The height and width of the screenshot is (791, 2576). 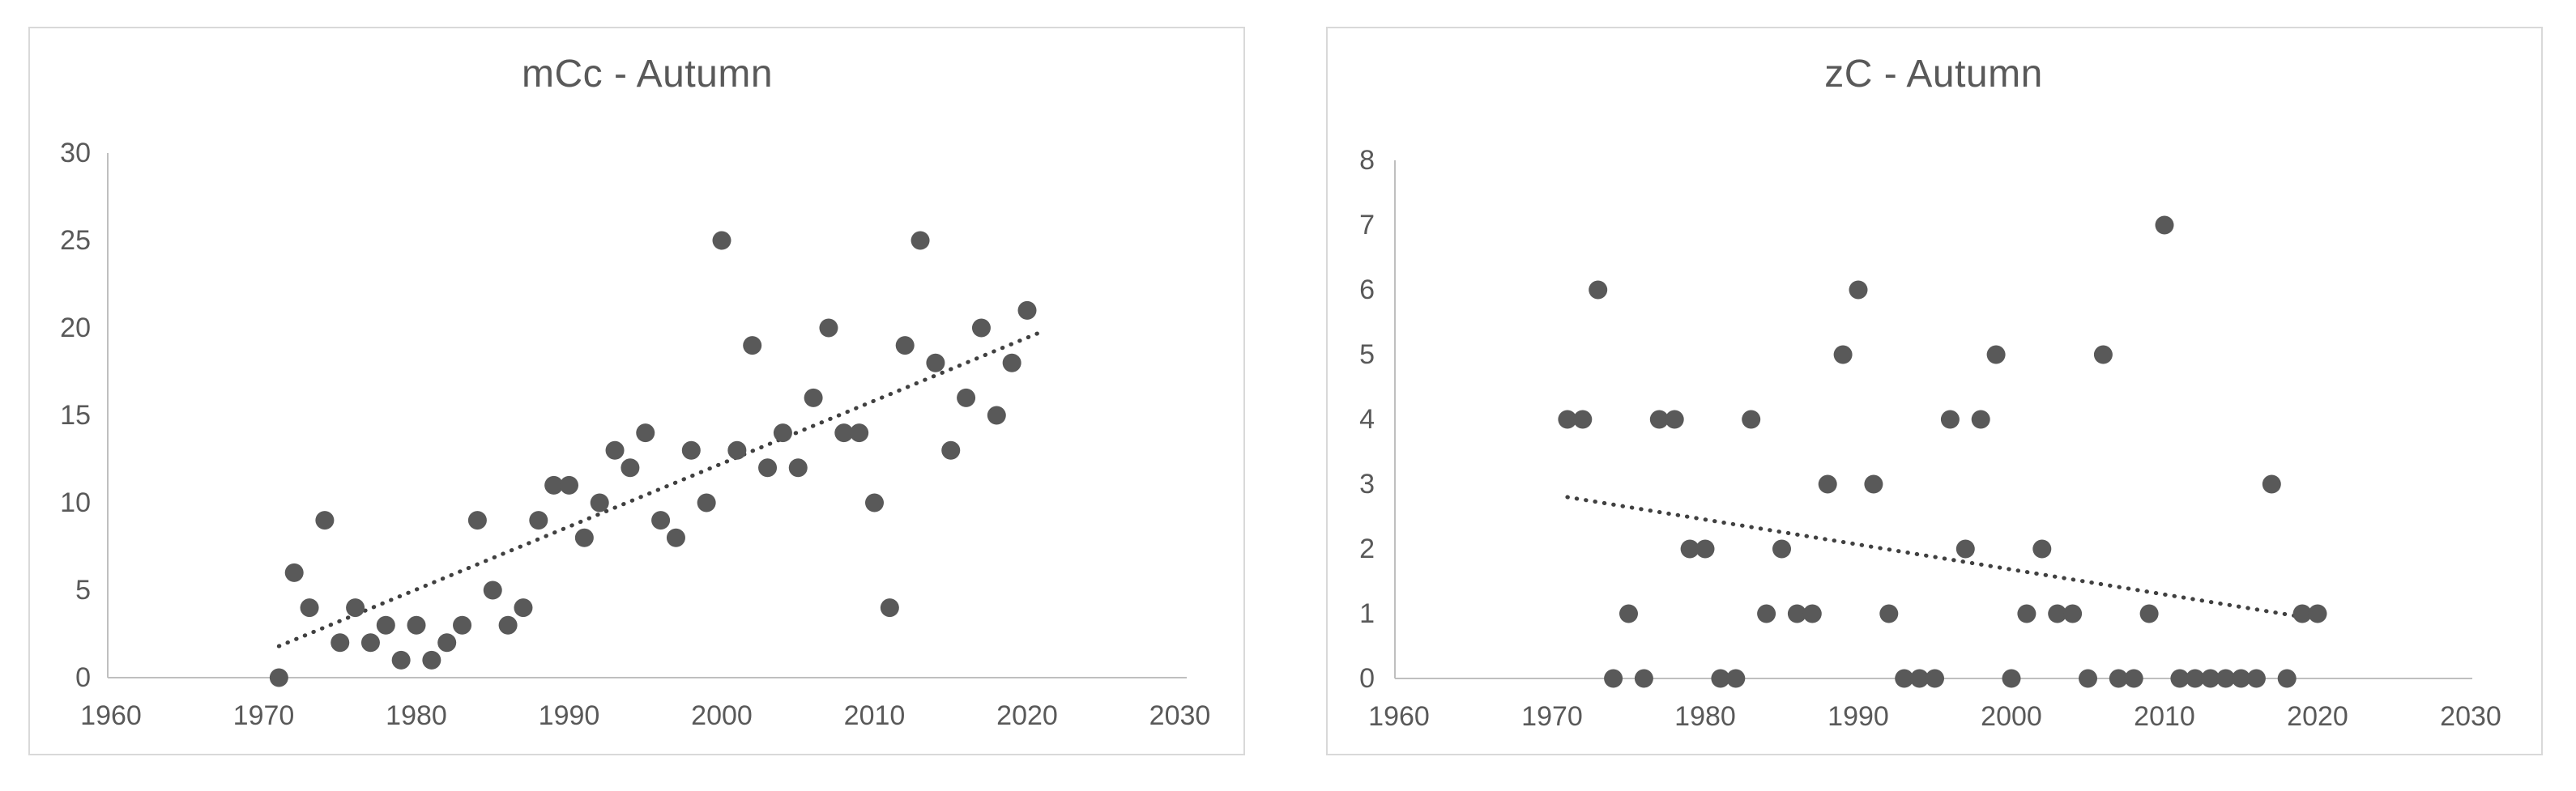 What do you see at coordinates (1367, 289) in the screenshot?
I see `y-tick-label: 6` at bounding box center [1367, 289].